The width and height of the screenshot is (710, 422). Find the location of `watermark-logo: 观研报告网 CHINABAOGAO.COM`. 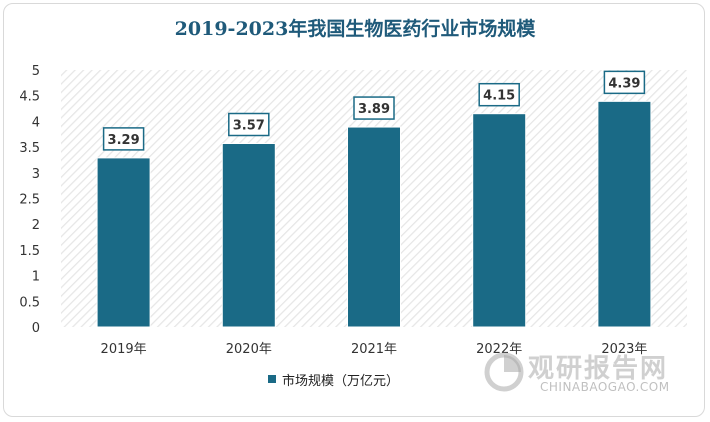

watermark-logo: 观研报告网 CHINABAOGAO.COM is located at coordinates (587, 376).